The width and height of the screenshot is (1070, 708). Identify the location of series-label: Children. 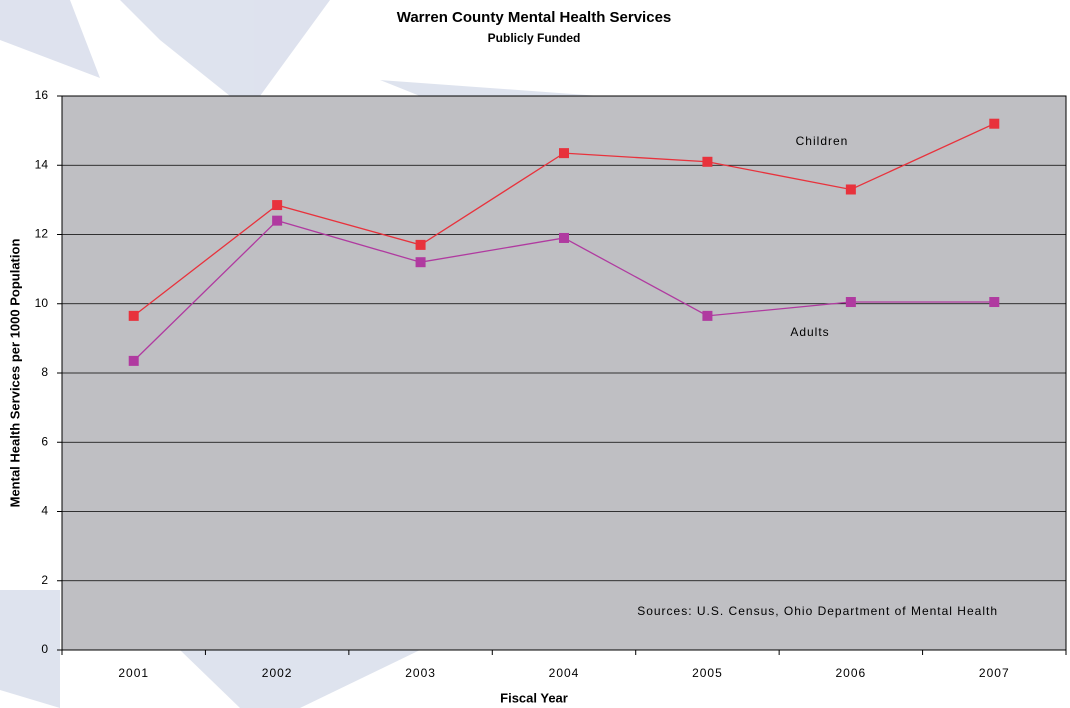
(822, 141).